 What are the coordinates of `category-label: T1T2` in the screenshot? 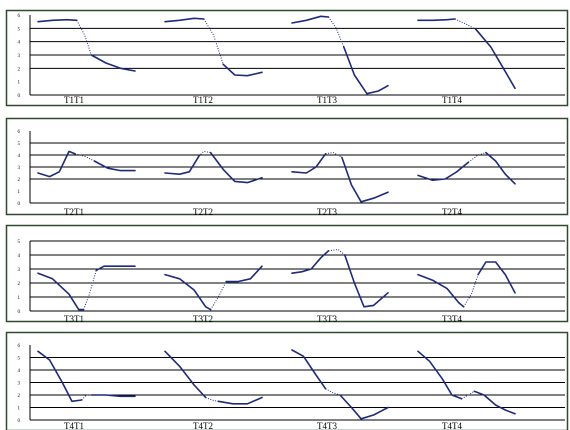 It's located at (203, 100).